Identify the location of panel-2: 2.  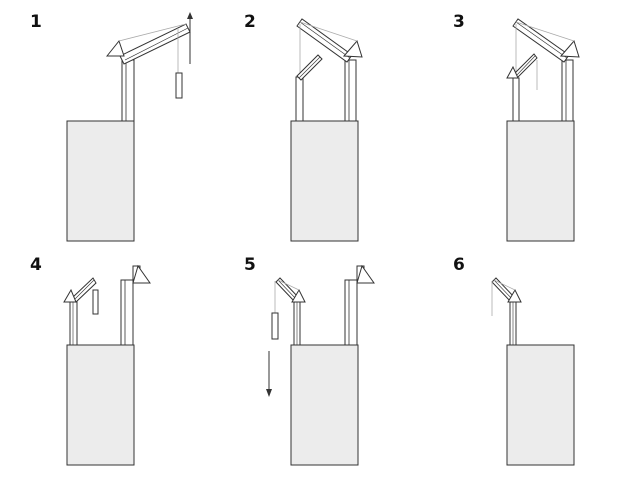
(303, 127).